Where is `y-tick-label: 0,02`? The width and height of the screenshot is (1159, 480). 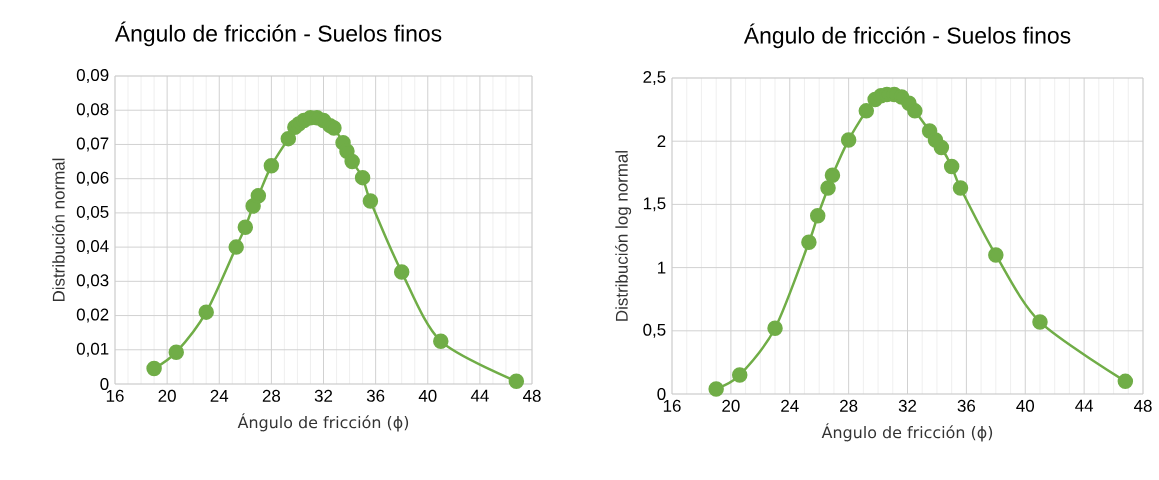 y-tick-label: 0,02 is located at coordinates (92, 315).